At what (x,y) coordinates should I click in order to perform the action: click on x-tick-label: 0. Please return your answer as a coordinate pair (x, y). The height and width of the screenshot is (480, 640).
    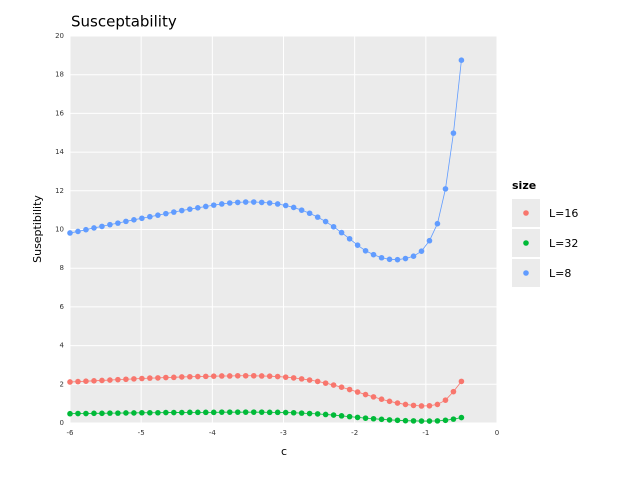
    Looking at the image, I should click on (497, 433).